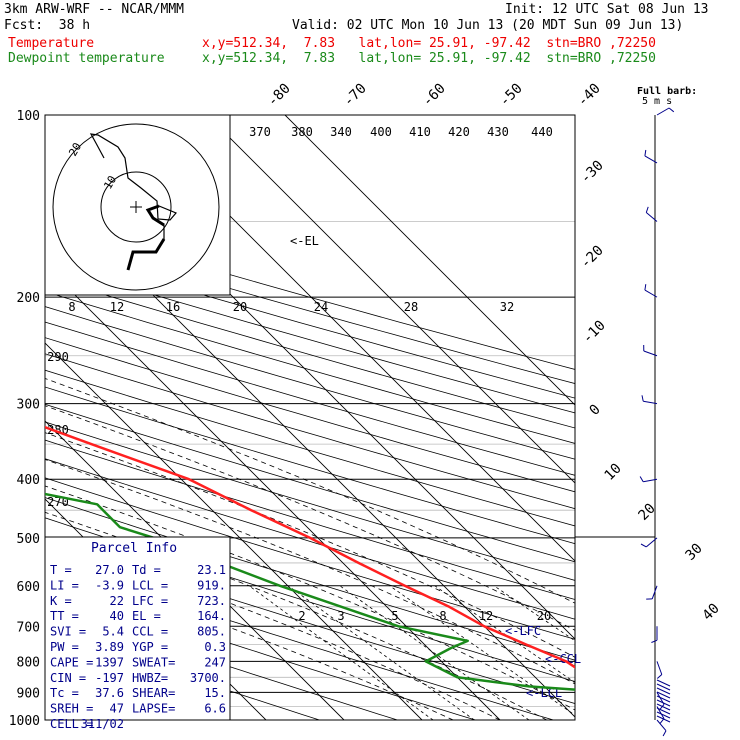 This screenshot has height=740, width=740. What do you see at coordinates (592, 257) in the screenshot?
I see `isotherm-label: -20` at bounding box center [592, 257].